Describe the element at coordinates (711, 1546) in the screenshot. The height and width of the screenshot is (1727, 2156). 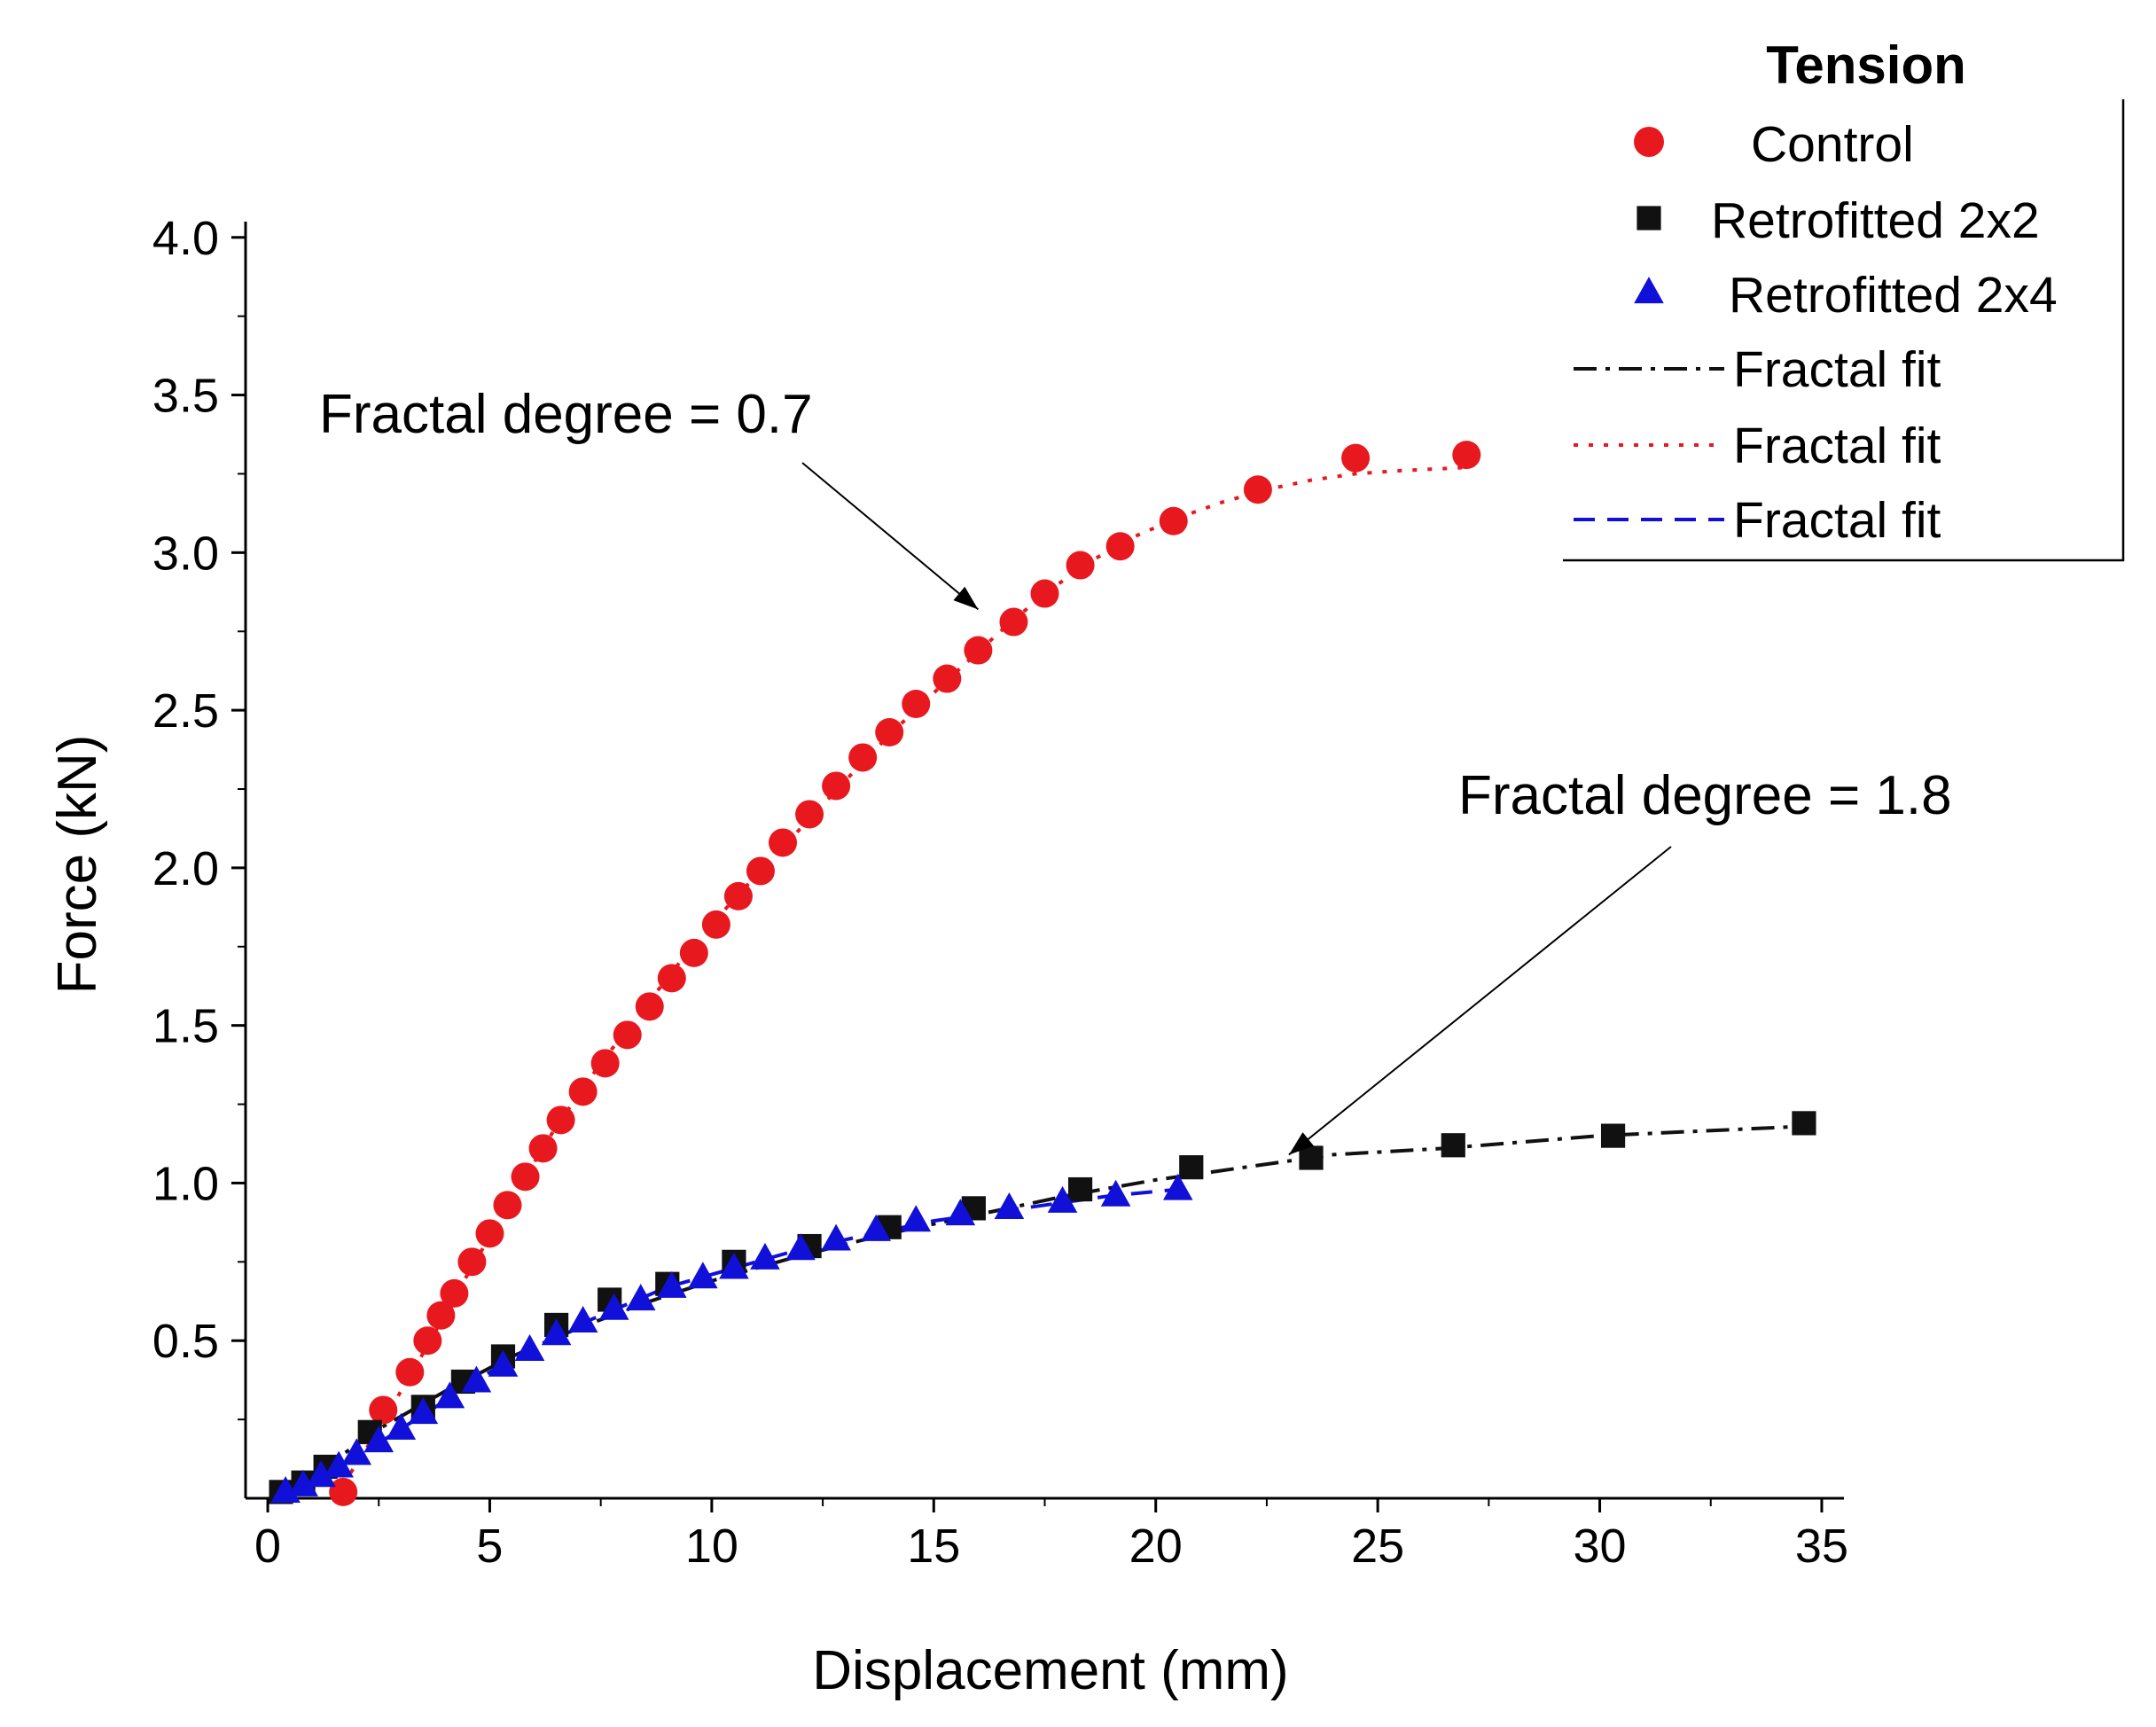
I see `x-tick-label: 10` at that location.